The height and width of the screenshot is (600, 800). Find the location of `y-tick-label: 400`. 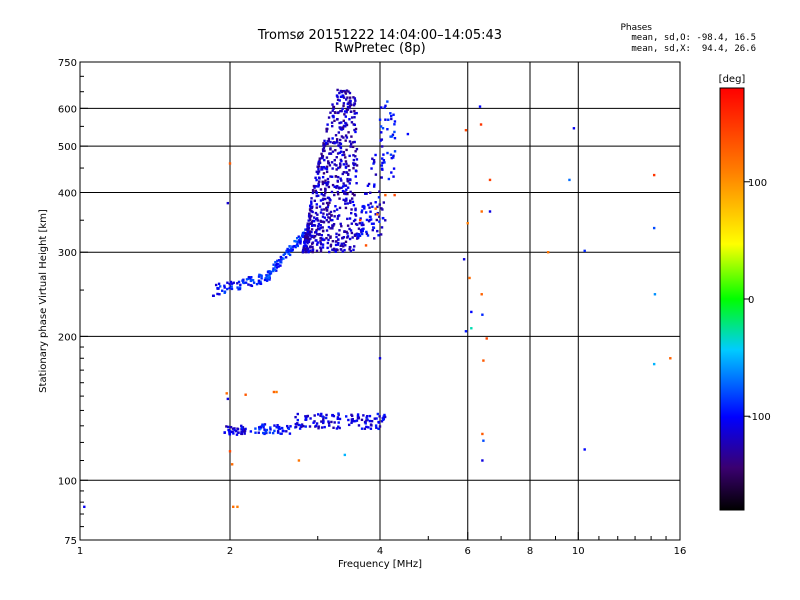

y-tick-label: 400 is located at coordinates (67, 193).